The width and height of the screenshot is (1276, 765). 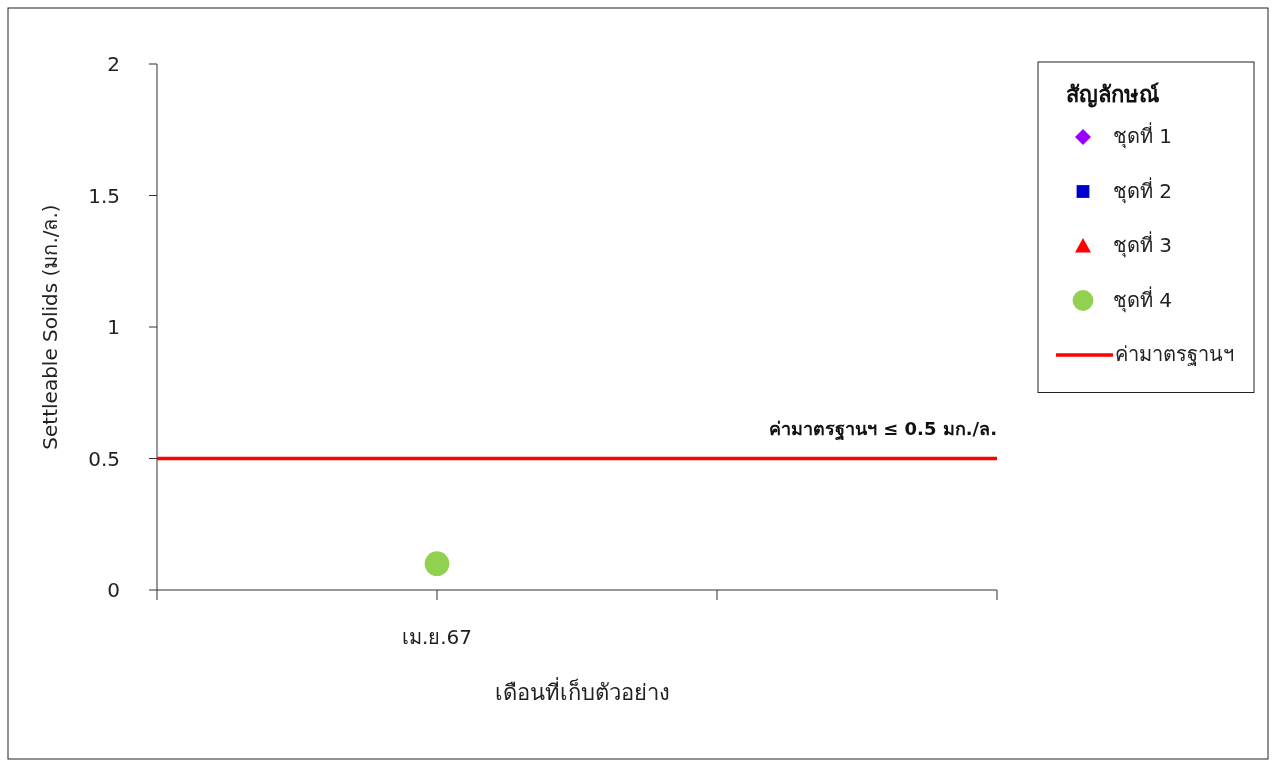 What do you see at coordinates (1143, 190) in the screenshot?
I see `legend-label: ชุดที่ 2` at bounding box center [1143, 190].